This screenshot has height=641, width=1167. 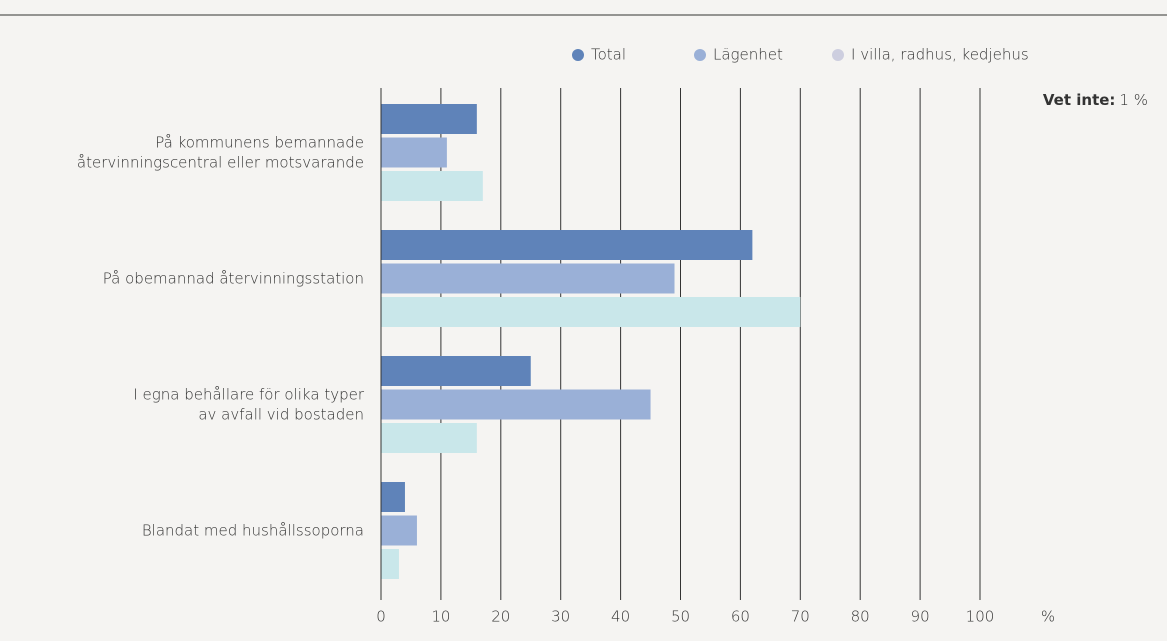 I want to click on x-tick-label: 70, so click(x=800, y=617).